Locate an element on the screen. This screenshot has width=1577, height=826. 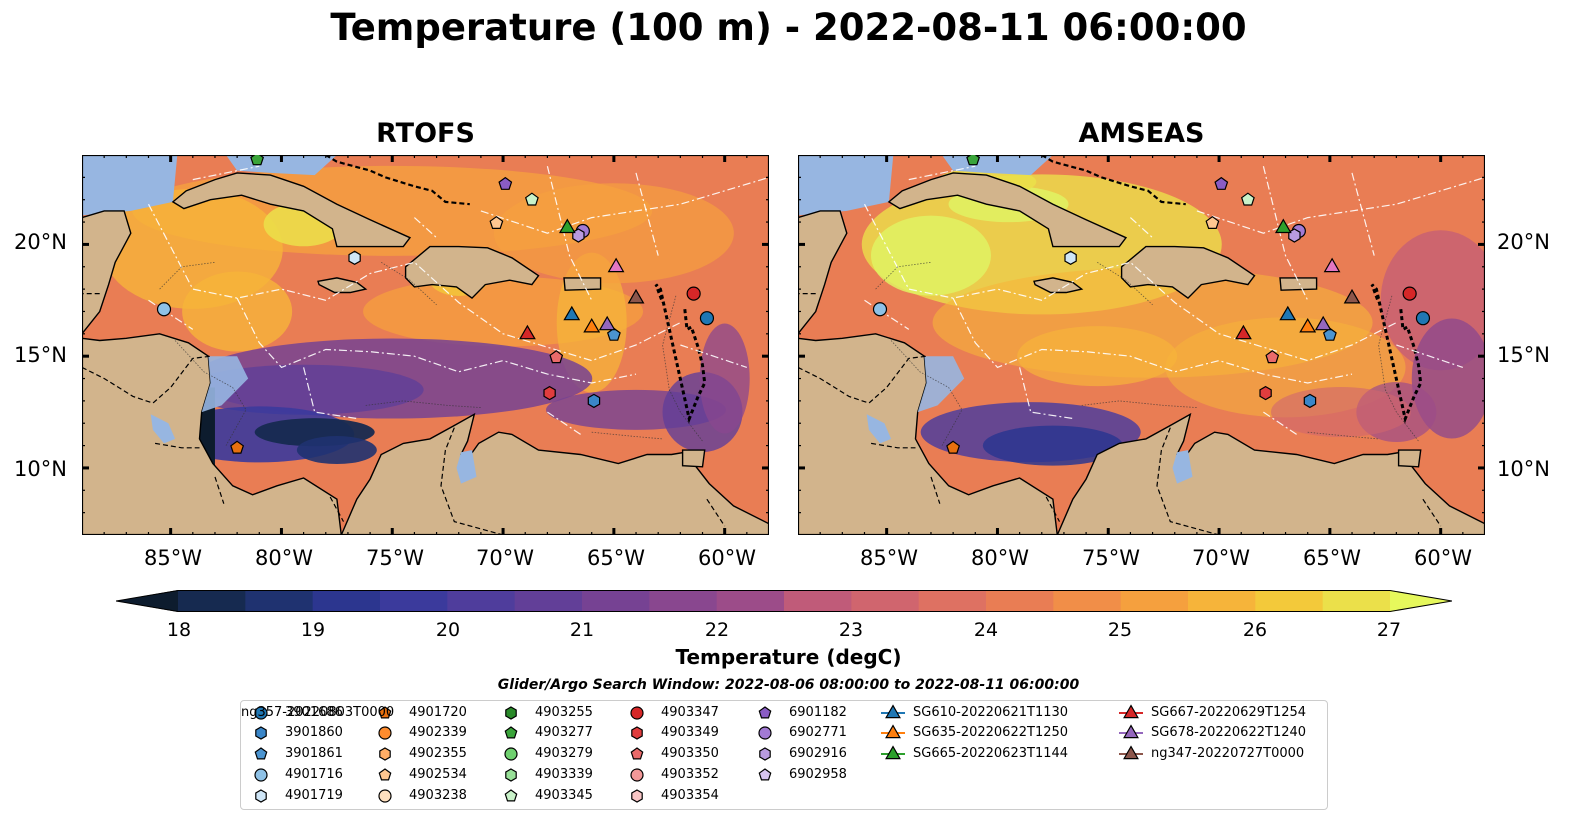
legend-label: 4903354 is located at coordinates (690, 795).